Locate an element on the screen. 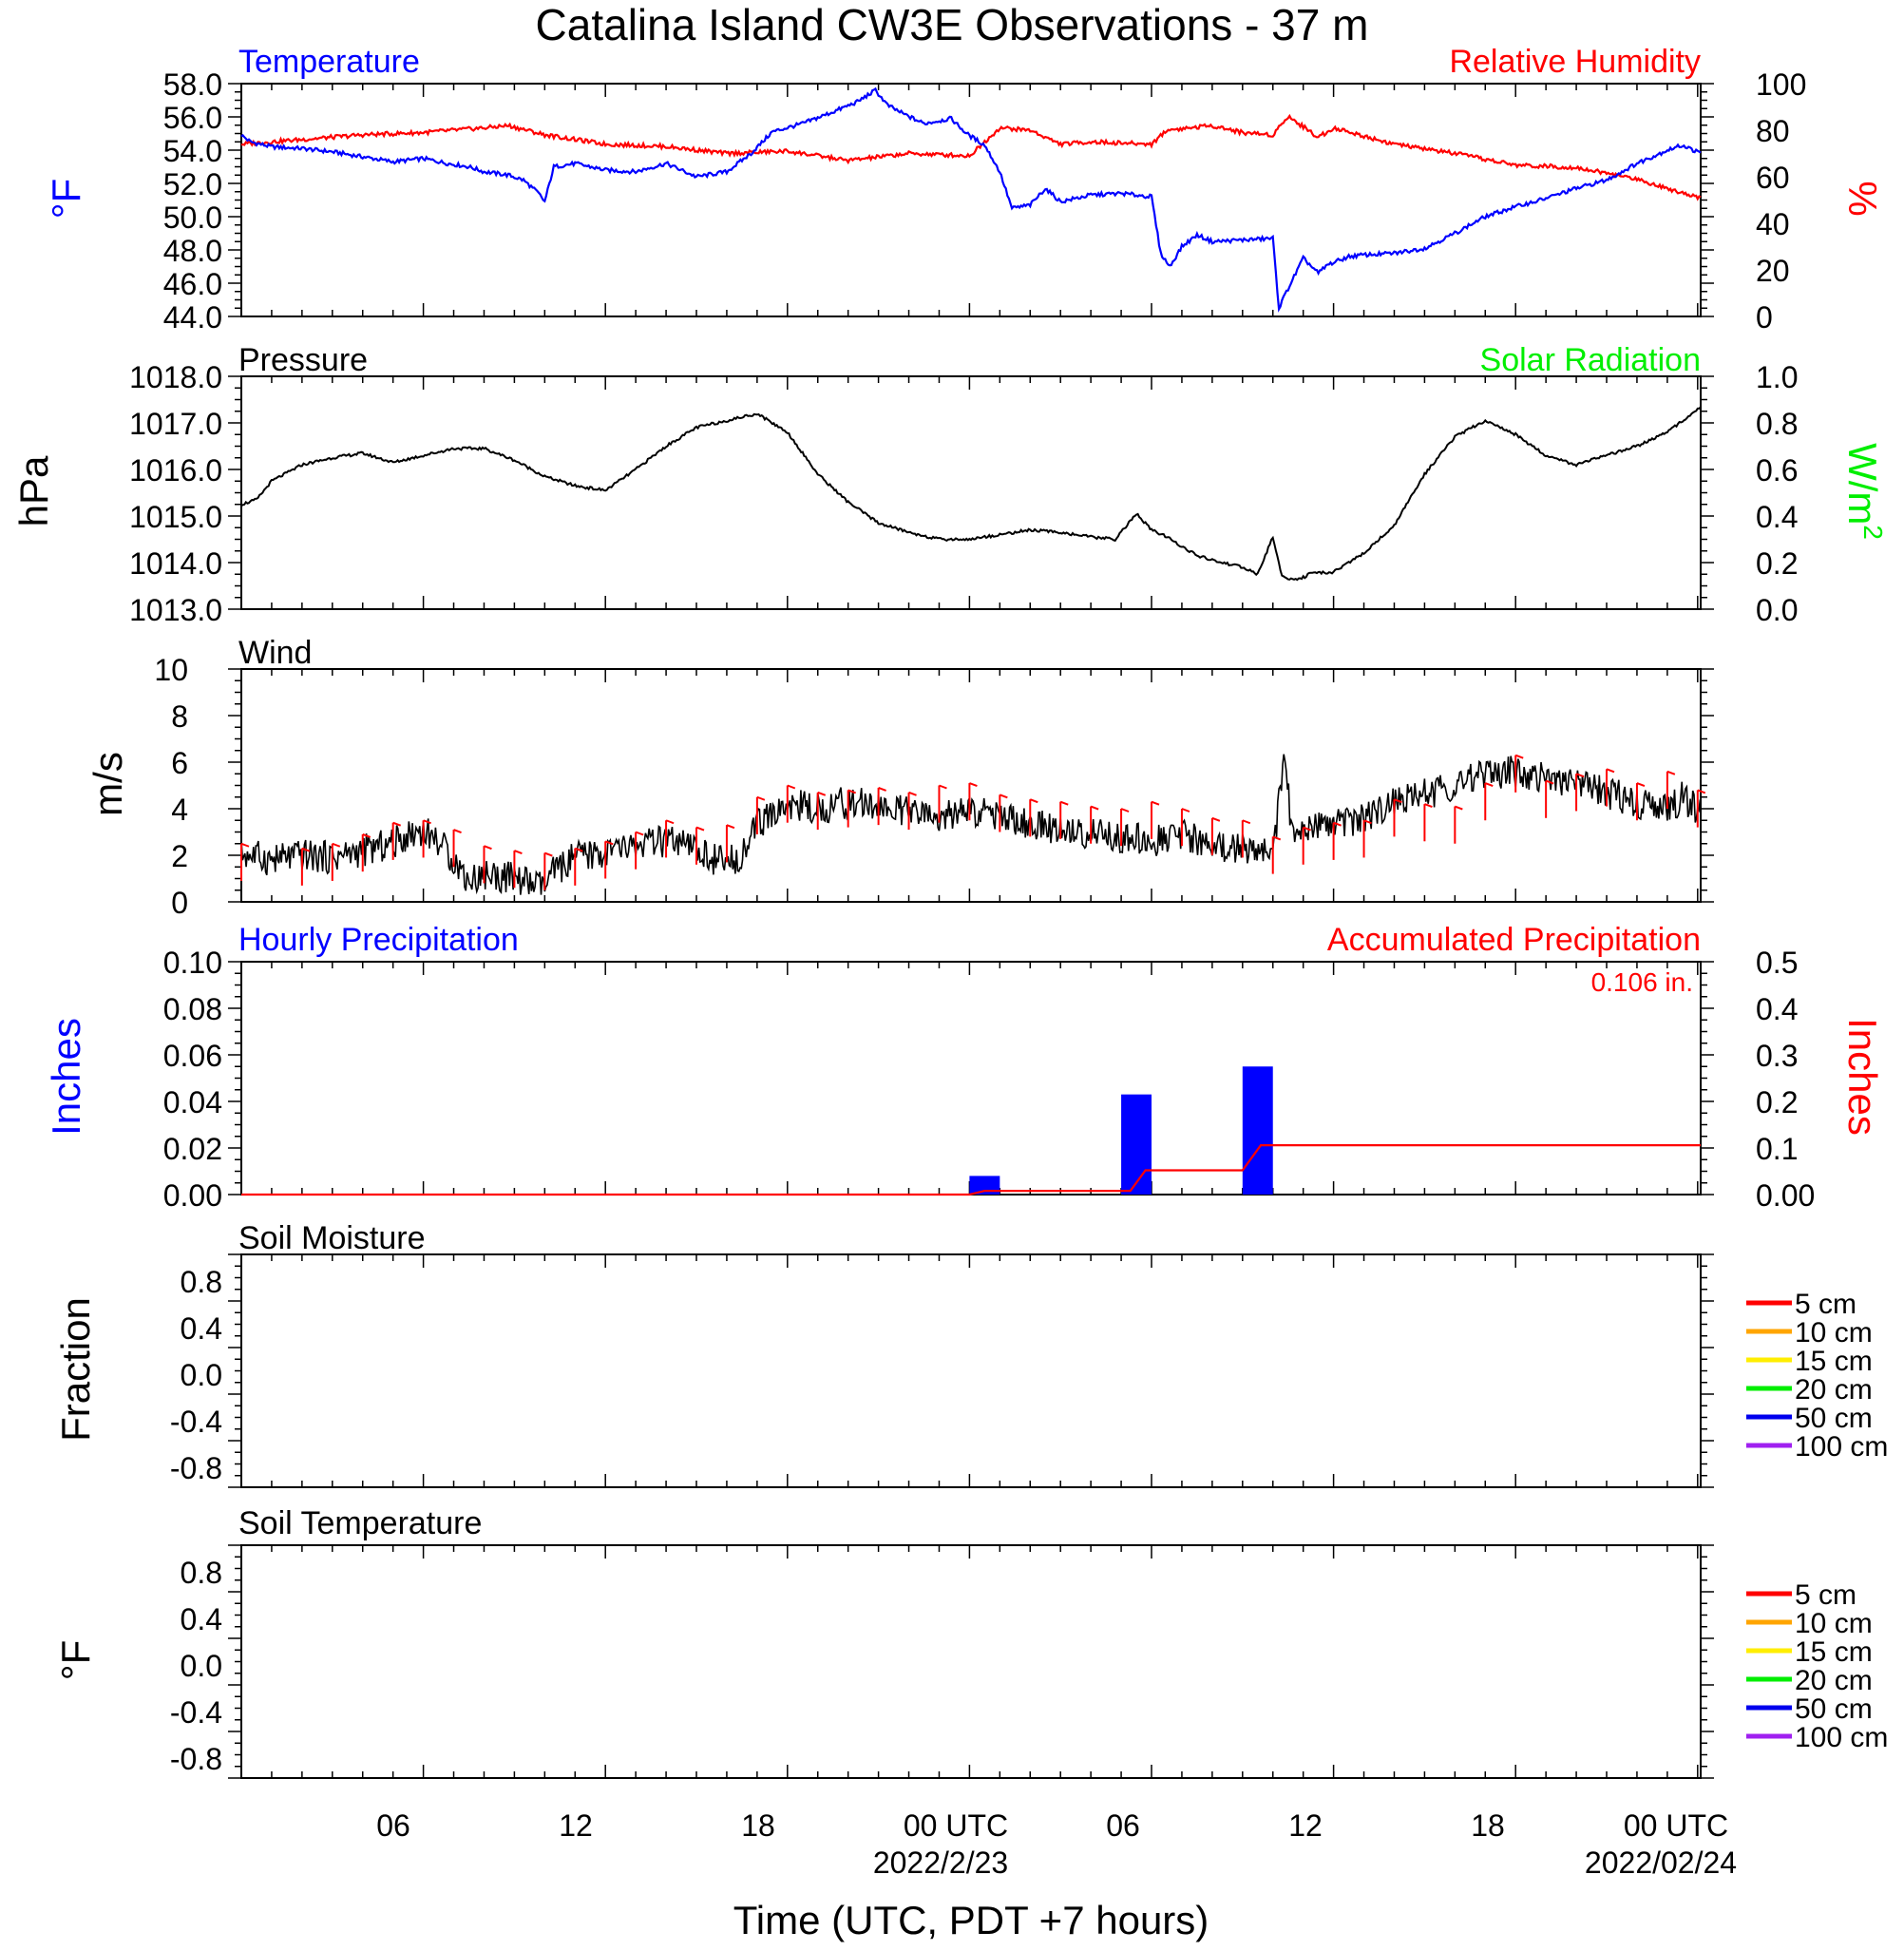  y-tick-label: 0.10 is located at coordinates (193, 963).